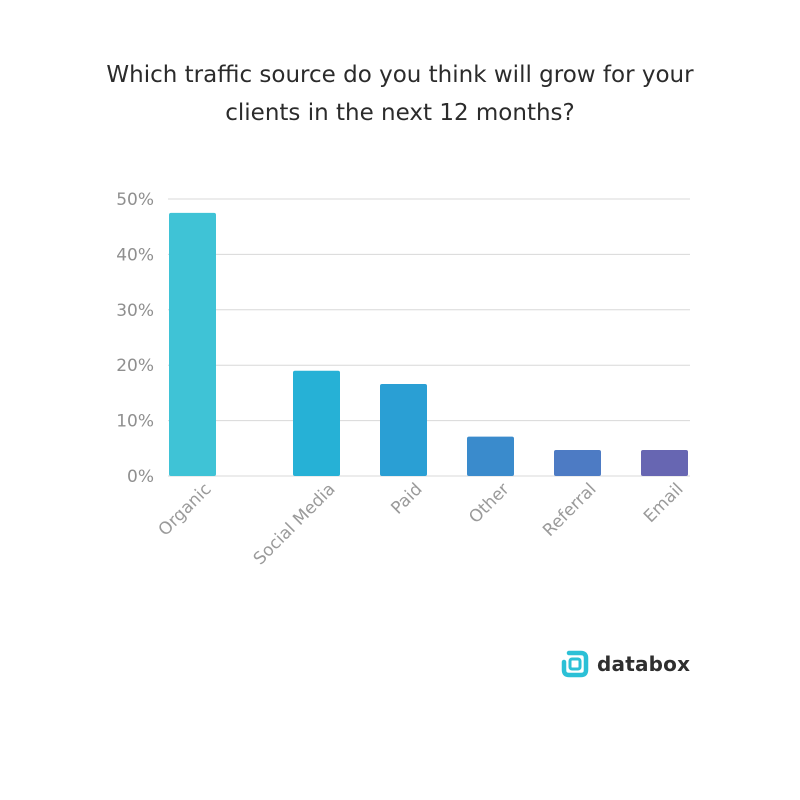 The width and height of the screenshot is (800, 800). I want to click on x-tick-label: Email, so click(663, 502).